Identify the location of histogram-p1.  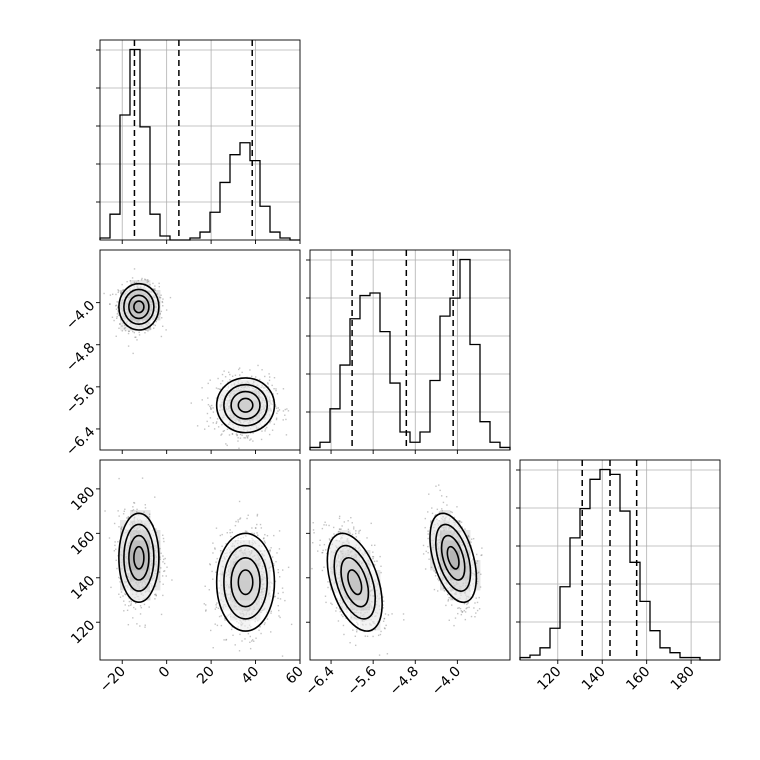
(198, 140).